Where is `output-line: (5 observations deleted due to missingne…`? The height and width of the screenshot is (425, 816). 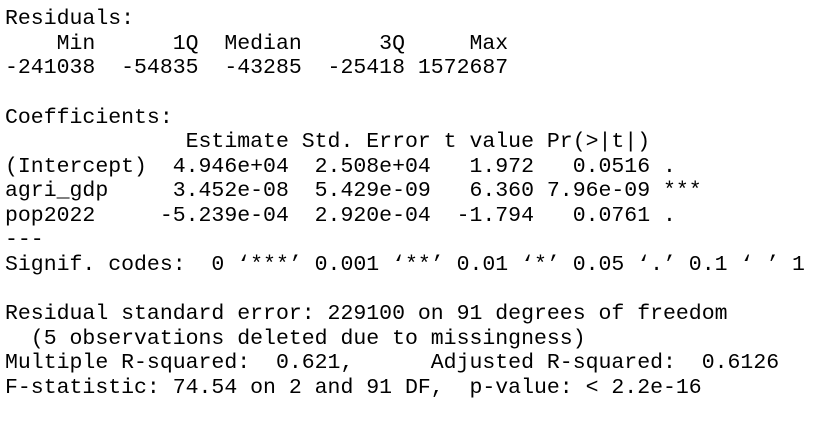 output-line: (5 observations deleted due to missingne… is located at coordinates (295, 338).